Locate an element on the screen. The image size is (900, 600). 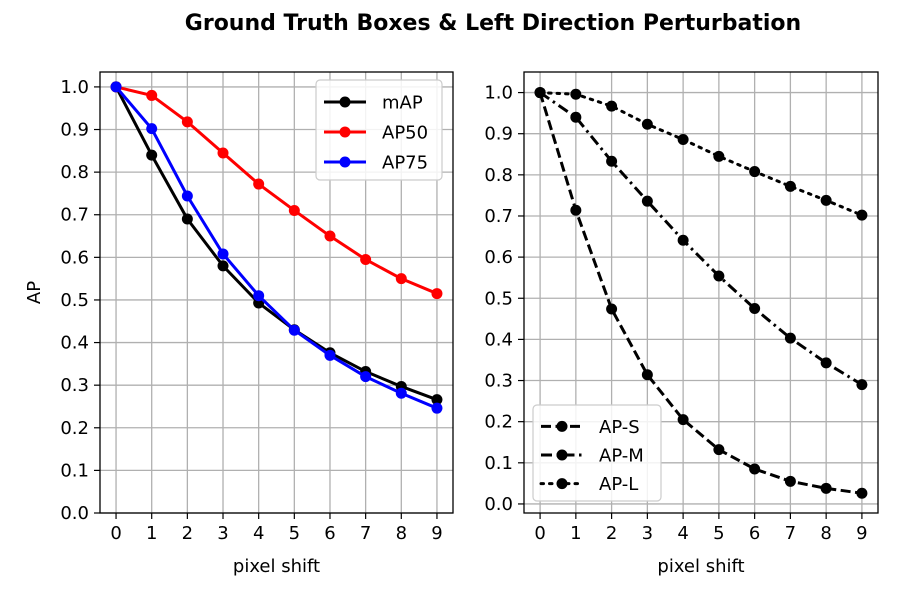
y-tick-label: 0.6 is located at coordinates (498, 257).